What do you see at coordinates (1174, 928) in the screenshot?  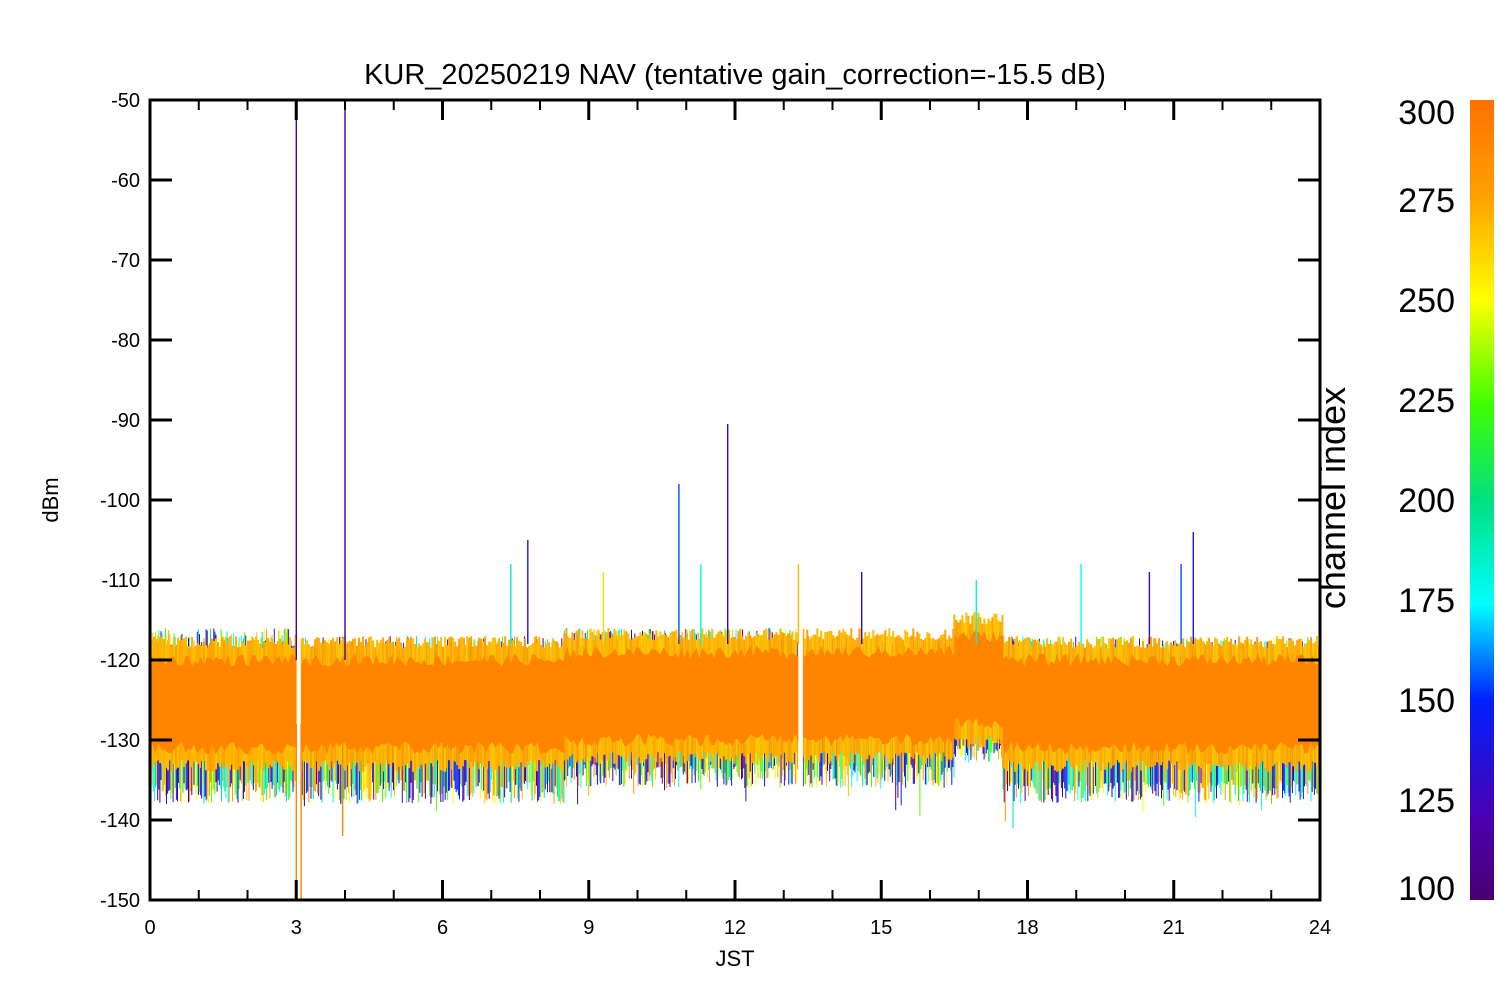 I see `x-tick-label: 21` at bounding box center [1174, 928].